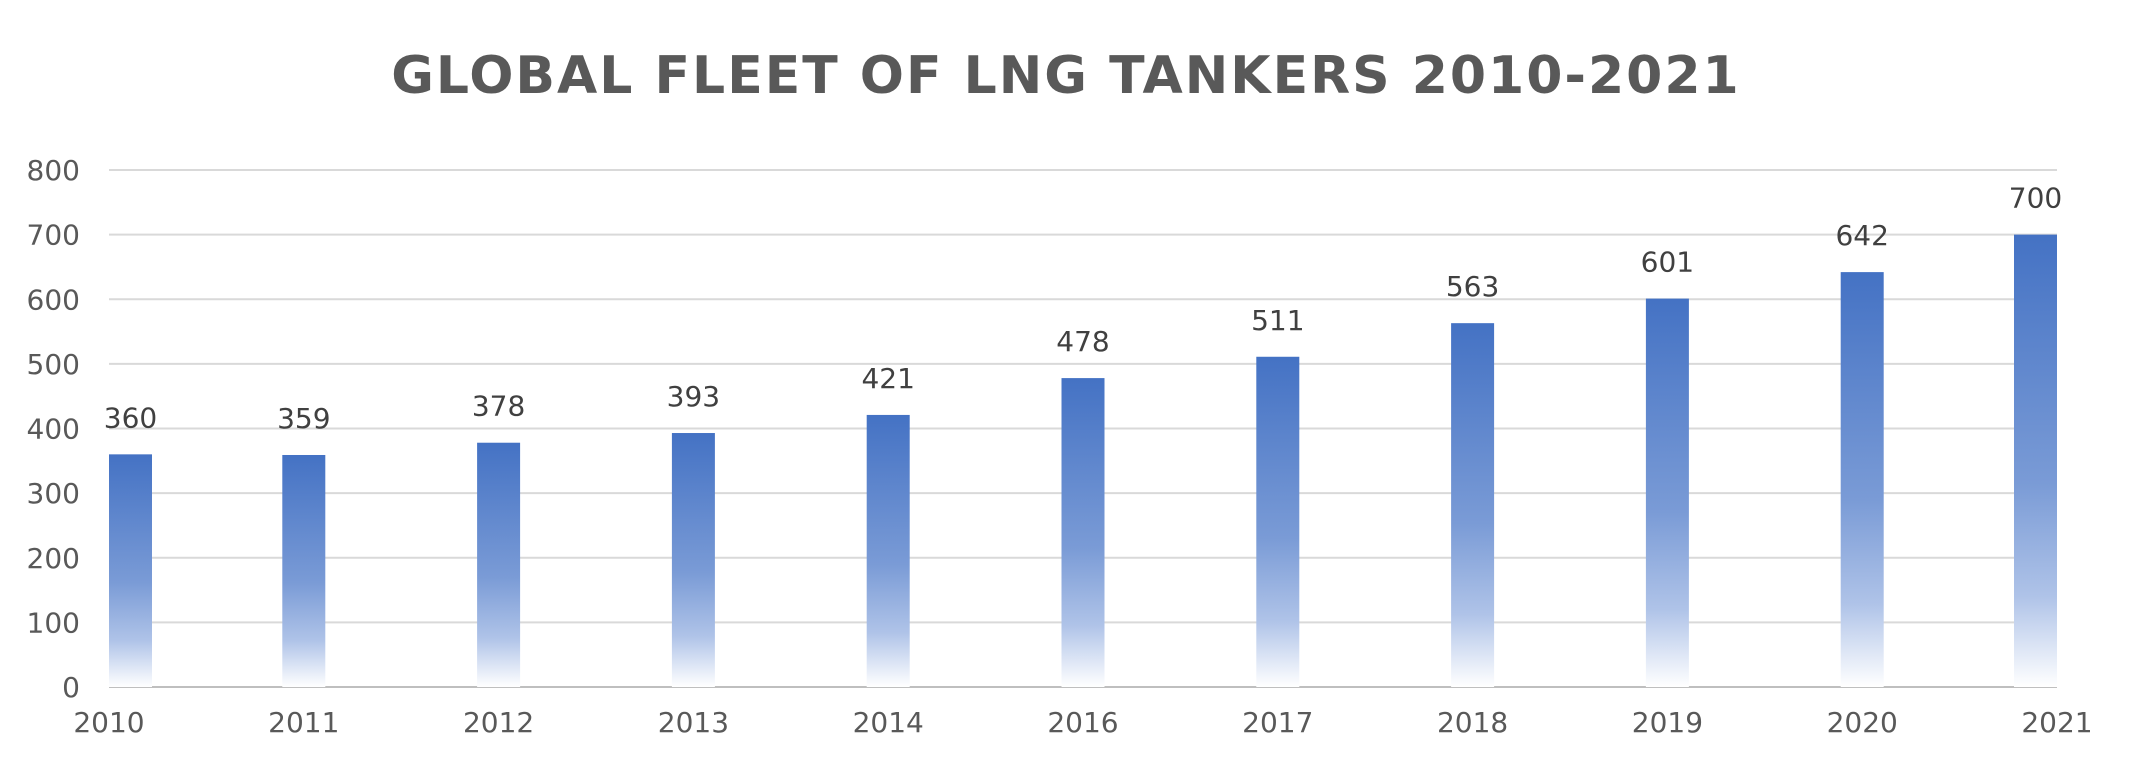 This screenshot has height=775, width=2132. Describe the element at coordinates (1083, 532) in the screenshot. I see `bar-2016` at that location.